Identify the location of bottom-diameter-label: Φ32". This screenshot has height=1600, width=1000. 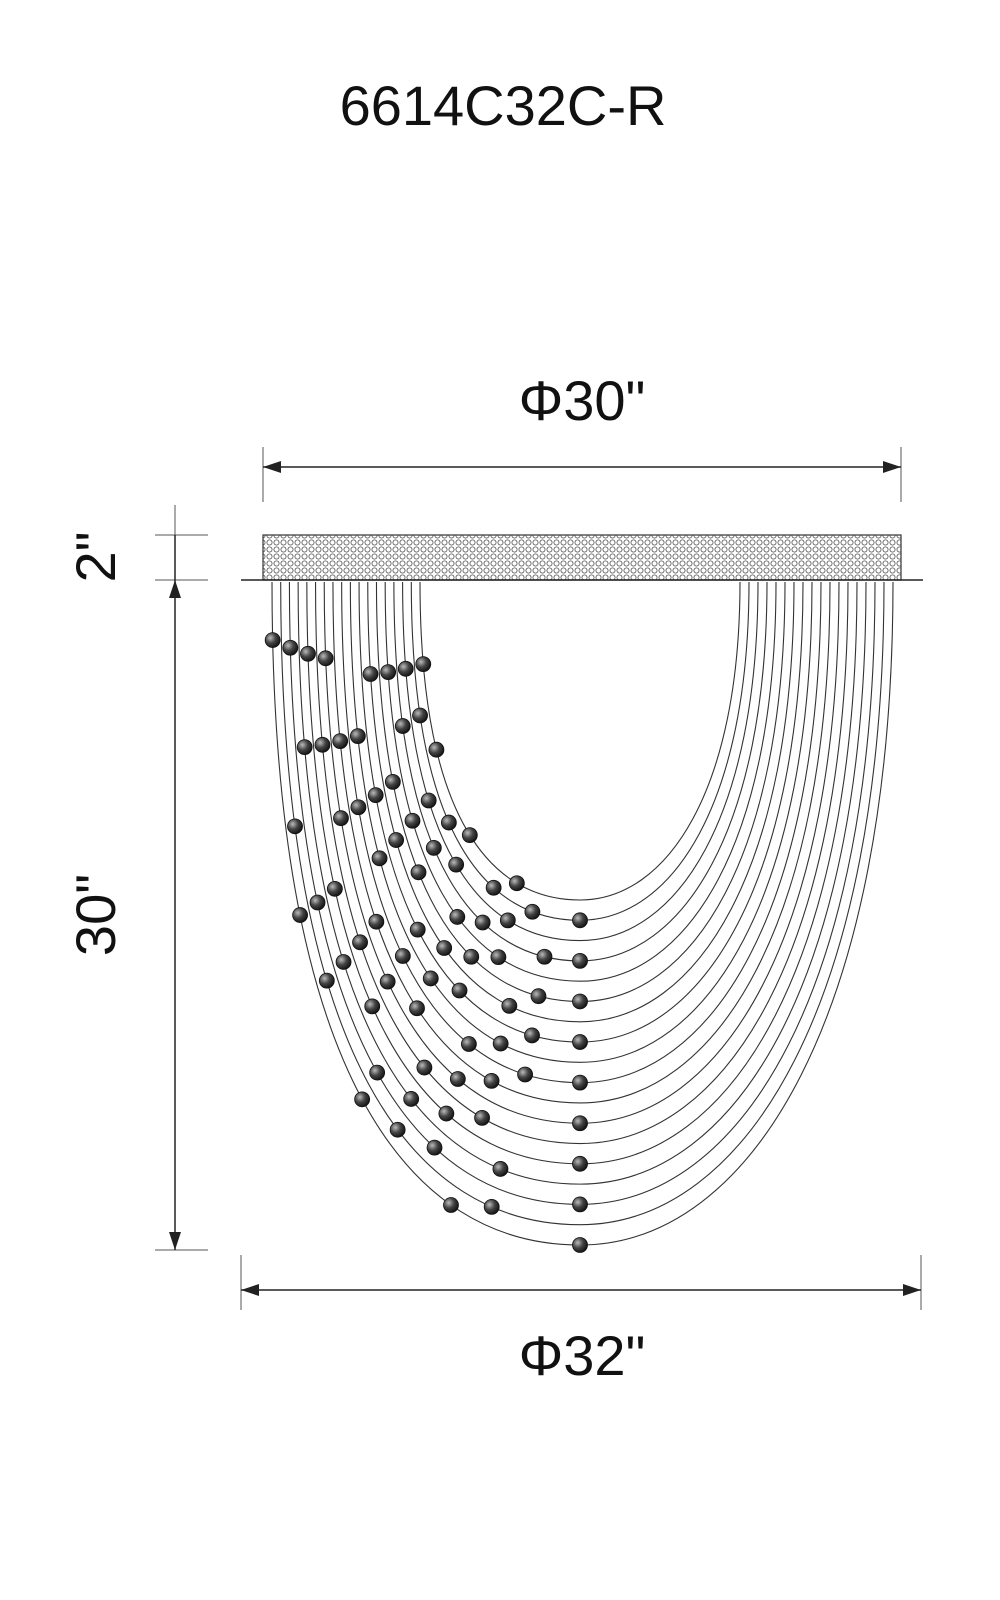
(582, 1355).